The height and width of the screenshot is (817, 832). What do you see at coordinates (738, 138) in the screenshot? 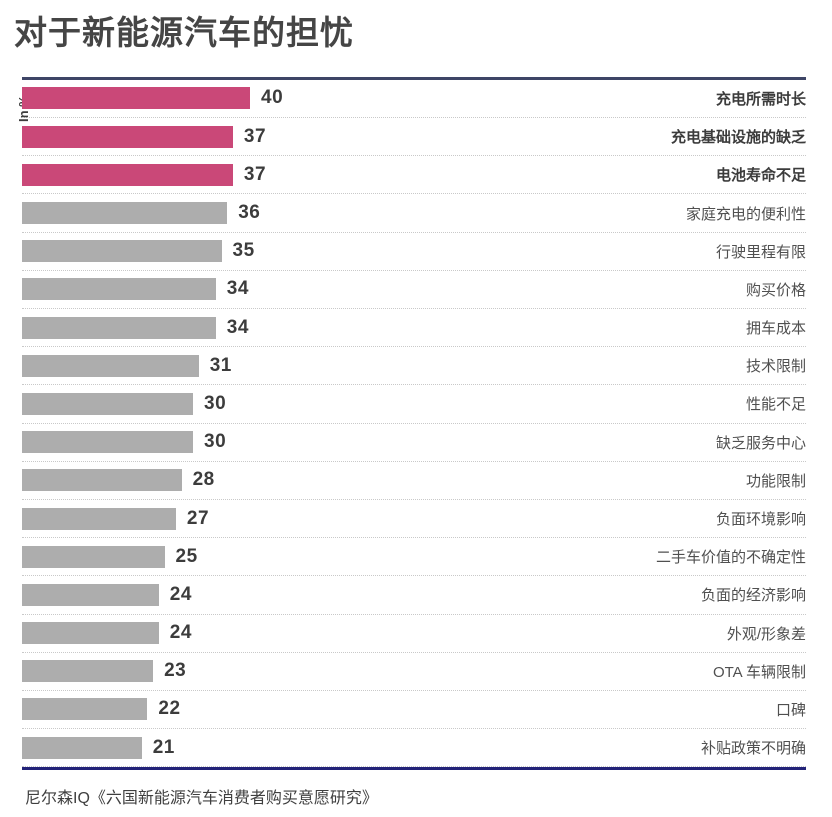
I see `category-label: 充电基础设施的缺乏` at bounding box center [738, 138].